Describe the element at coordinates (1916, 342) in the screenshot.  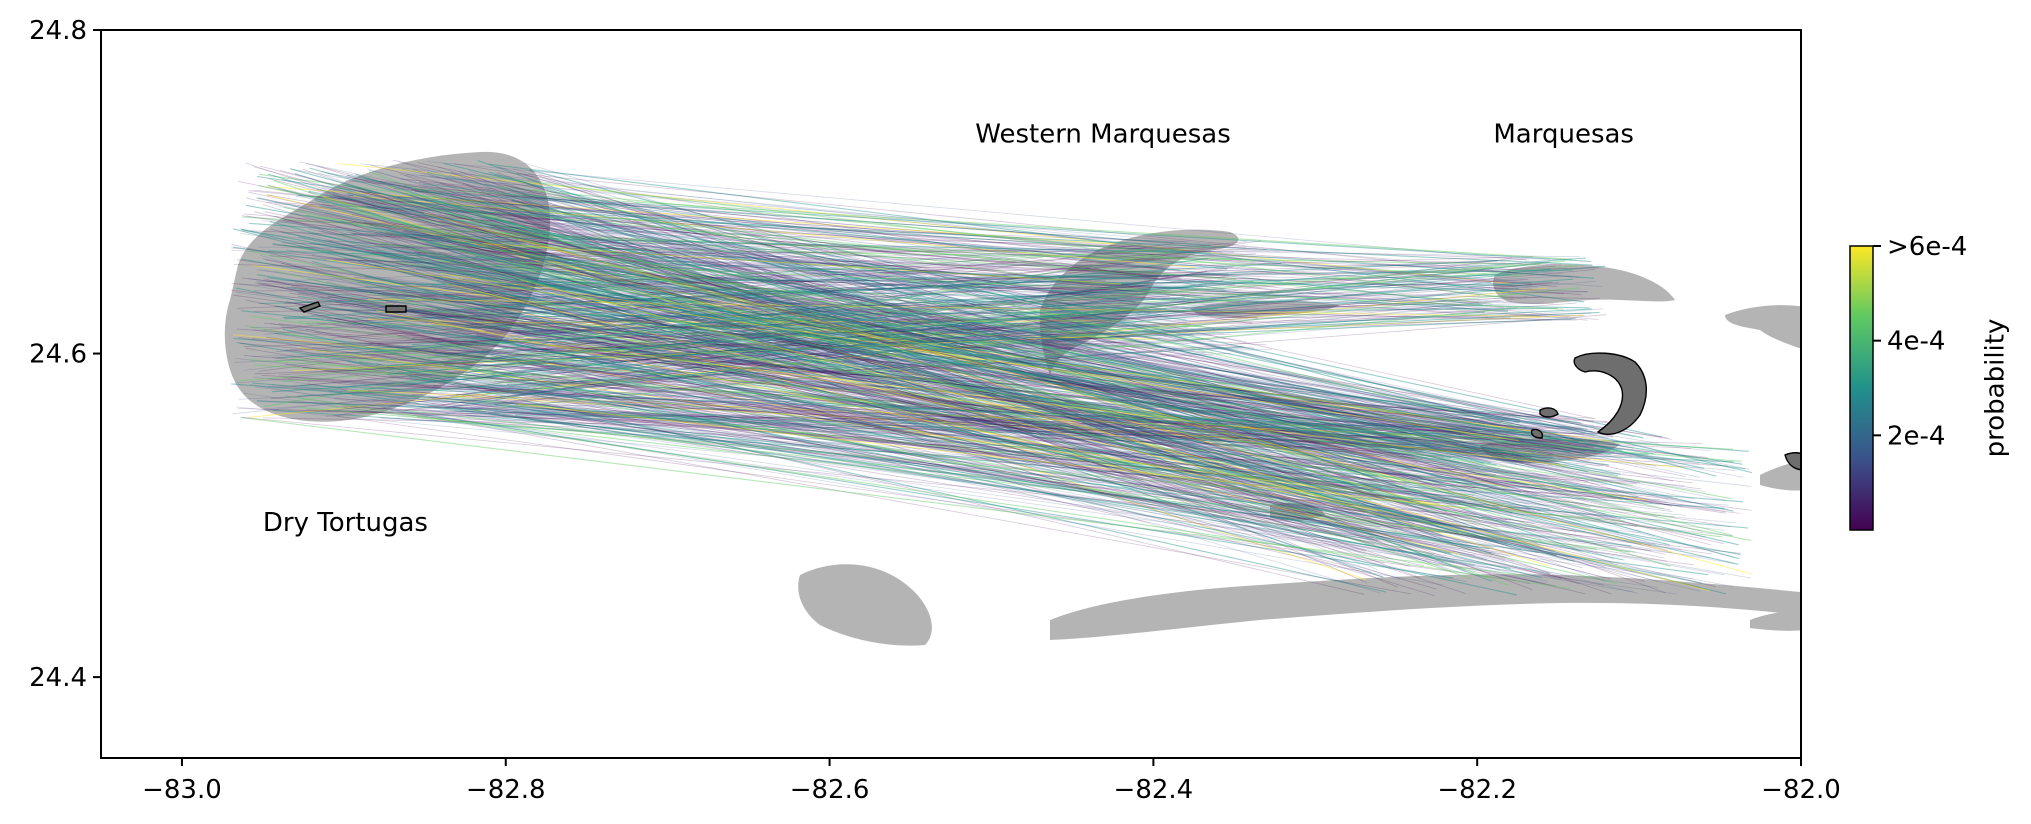
I see `colorbar-tick-label: 4e-4` at that location.